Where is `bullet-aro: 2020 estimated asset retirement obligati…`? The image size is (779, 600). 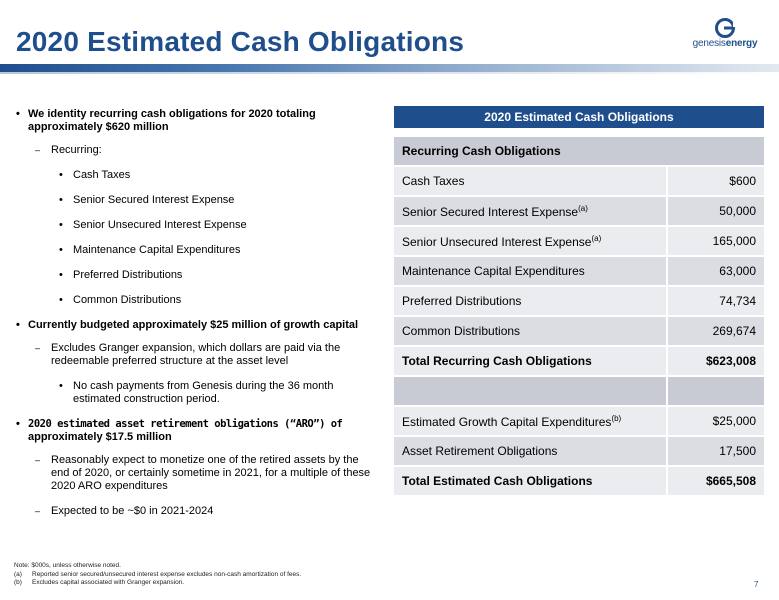 bullet-aro: 2020 estimated asset retirement obligati… is located at coordinates (194, 431).